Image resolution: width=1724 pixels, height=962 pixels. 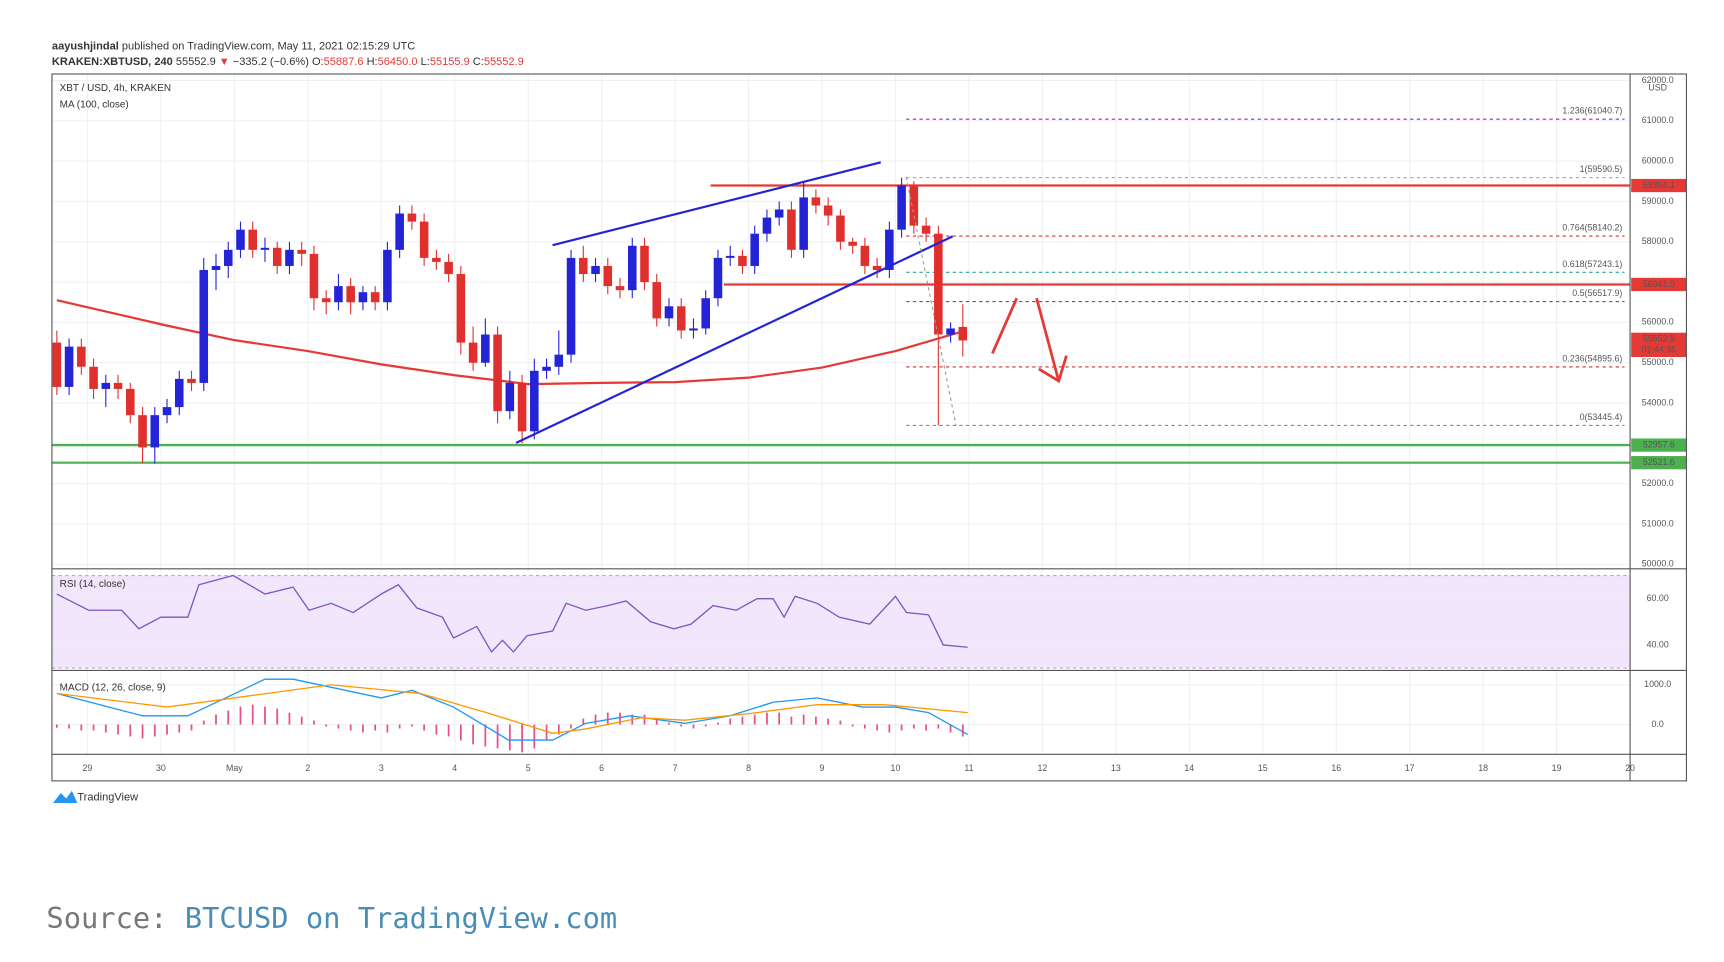 What do you see at coordinates (1189, 768) in the screenshot?
I see `x-tick-label: 14` at bounding box center [1189, 768].